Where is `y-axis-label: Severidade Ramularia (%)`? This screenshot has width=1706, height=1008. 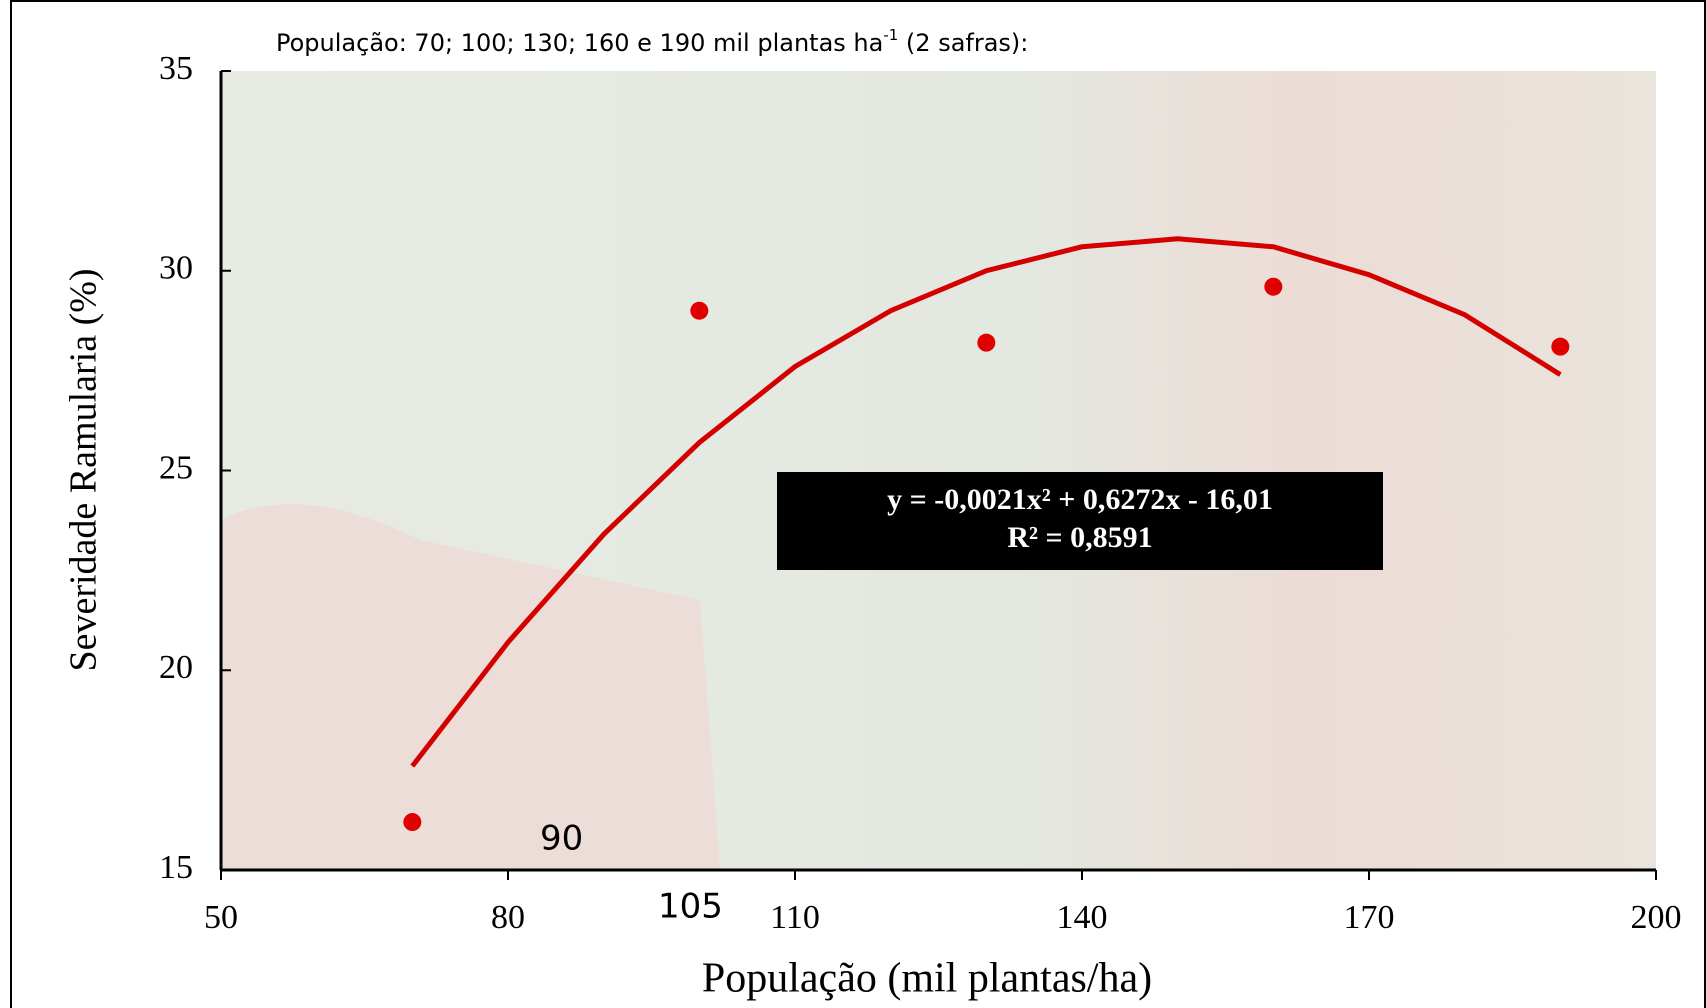 y-axis-label: Severidade Ramularia (%) is located at coordinates (84, 469).